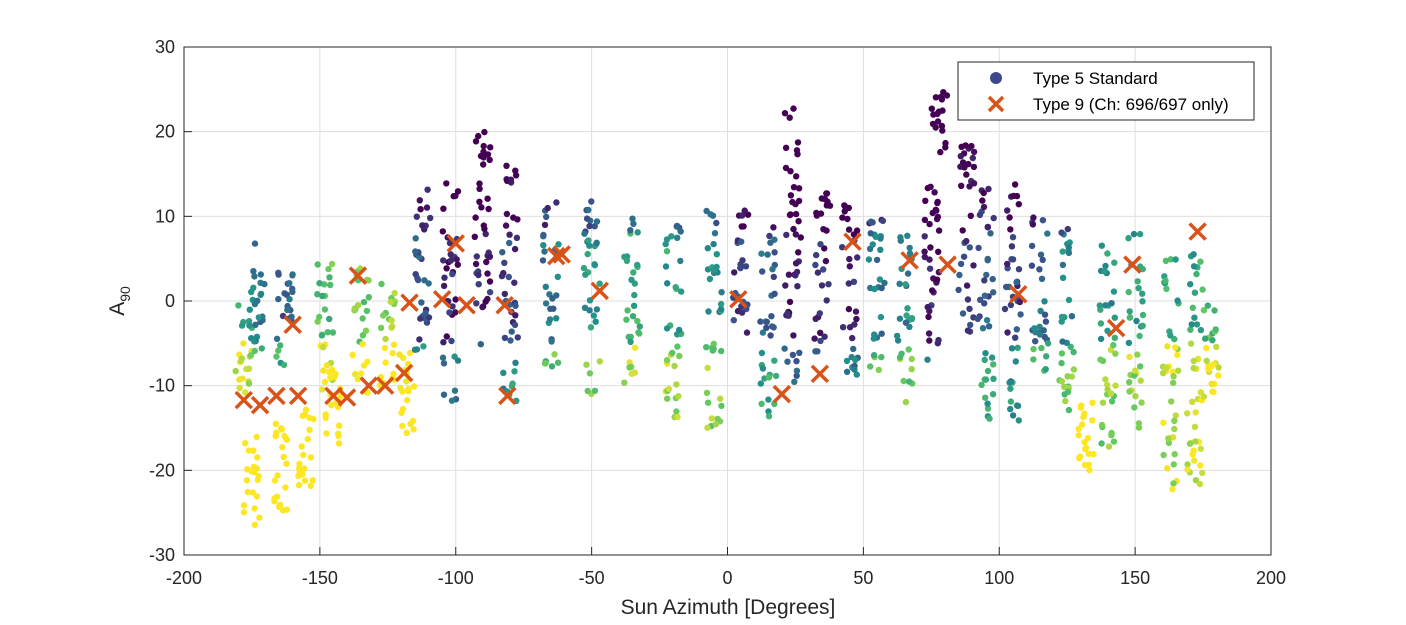  Describe the element at coordinates (170, 301) in the screenshot. I see `y-tick-label: 0` at that location.